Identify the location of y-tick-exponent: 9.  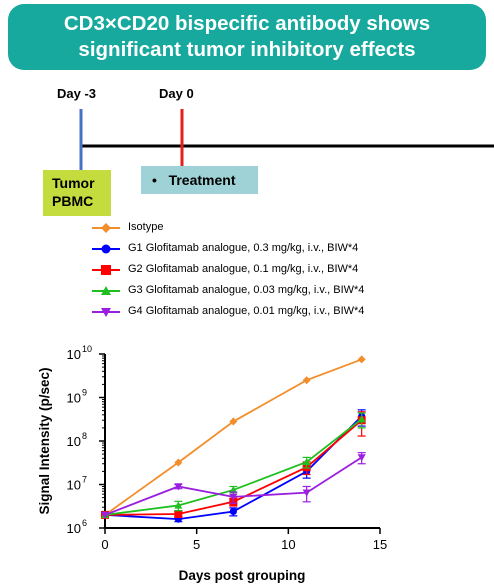
(84, 393).